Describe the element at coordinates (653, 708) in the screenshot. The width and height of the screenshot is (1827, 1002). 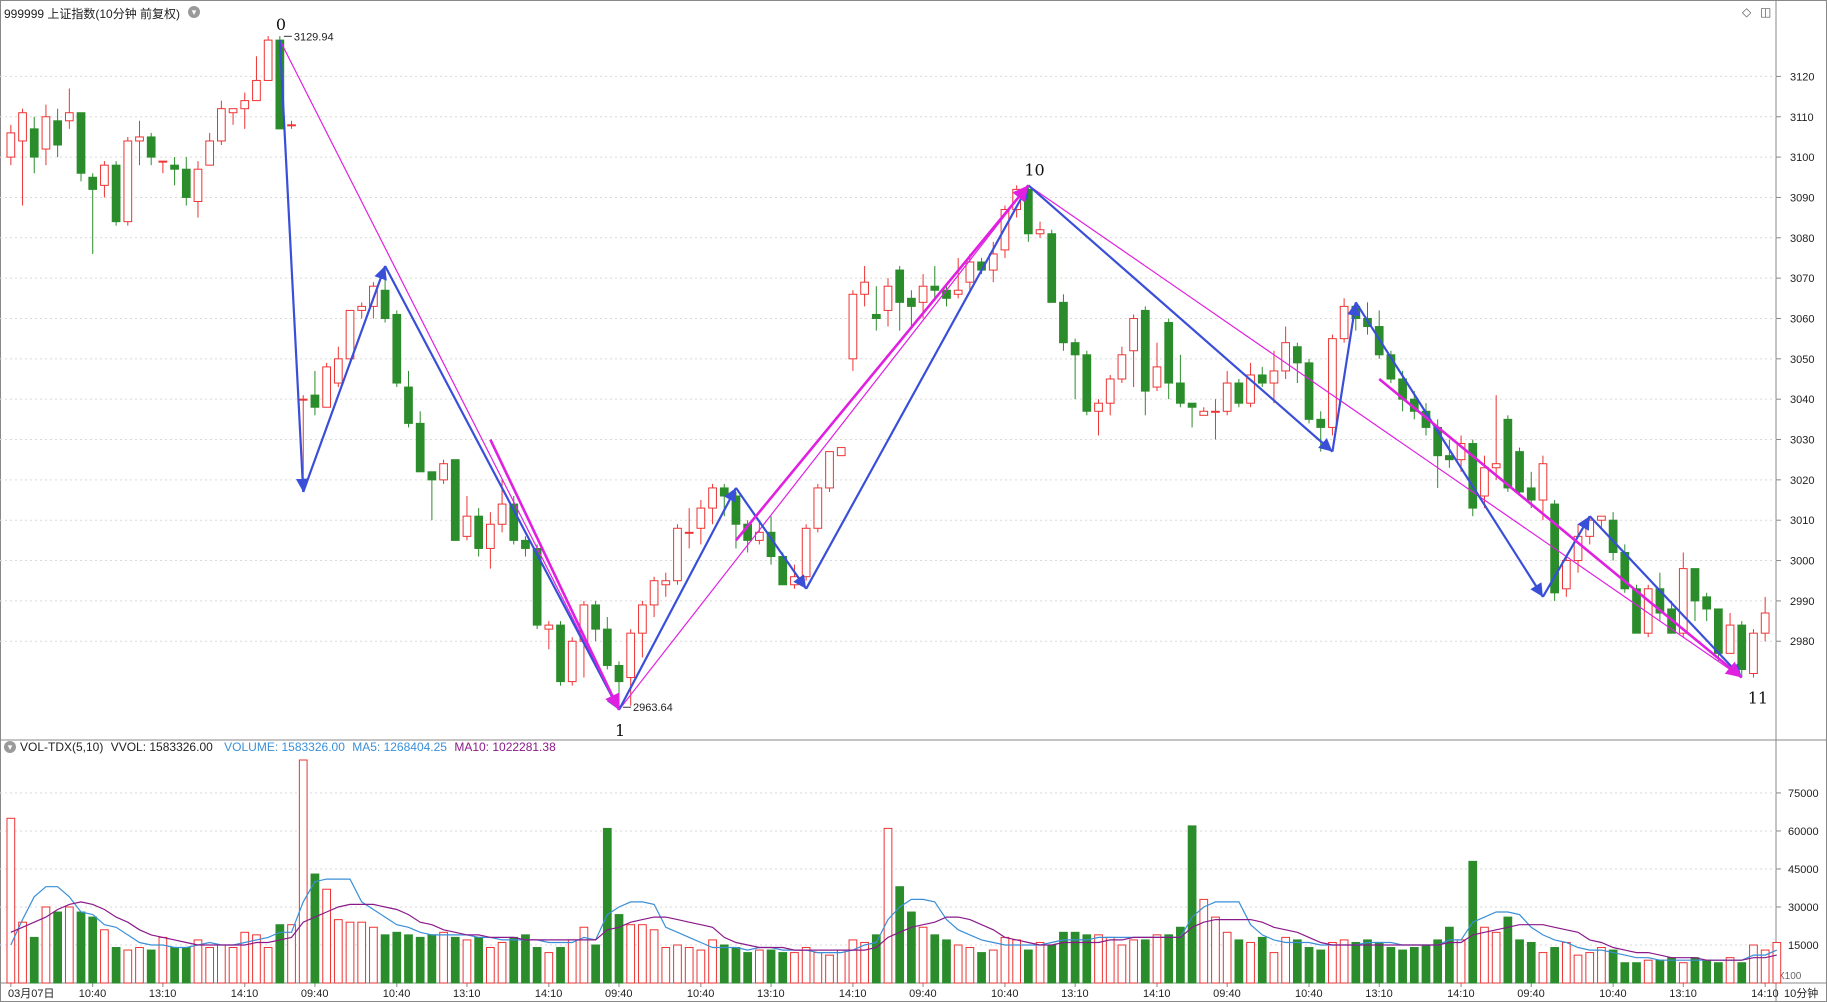
I see `price-extreme-label: 2963.64` at that location.